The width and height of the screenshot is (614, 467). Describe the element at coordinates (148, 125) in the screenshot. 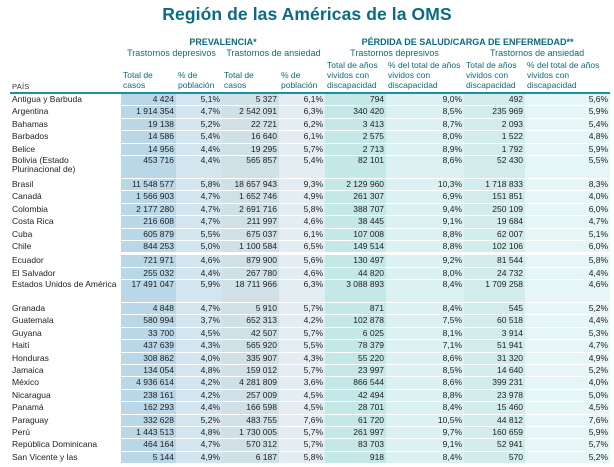

I see `cell-dep-total-casos: 19 138` at that location.